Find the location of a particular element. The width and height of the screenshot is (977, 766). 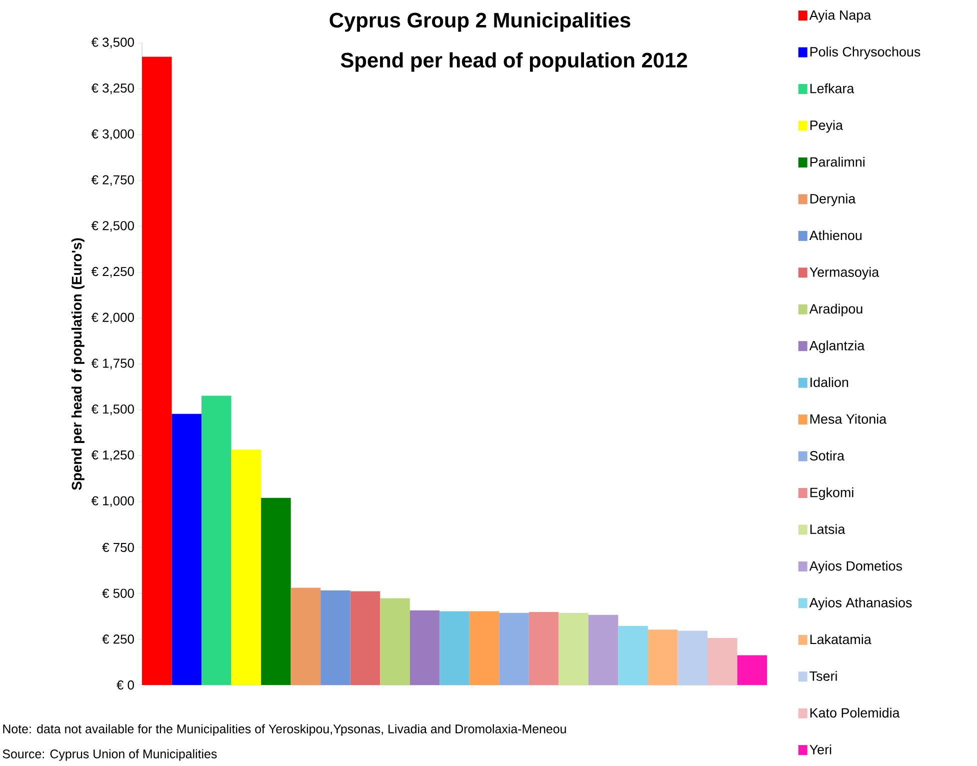

legend-label: Mesa Yitonia is located at coordinates (848, 419).